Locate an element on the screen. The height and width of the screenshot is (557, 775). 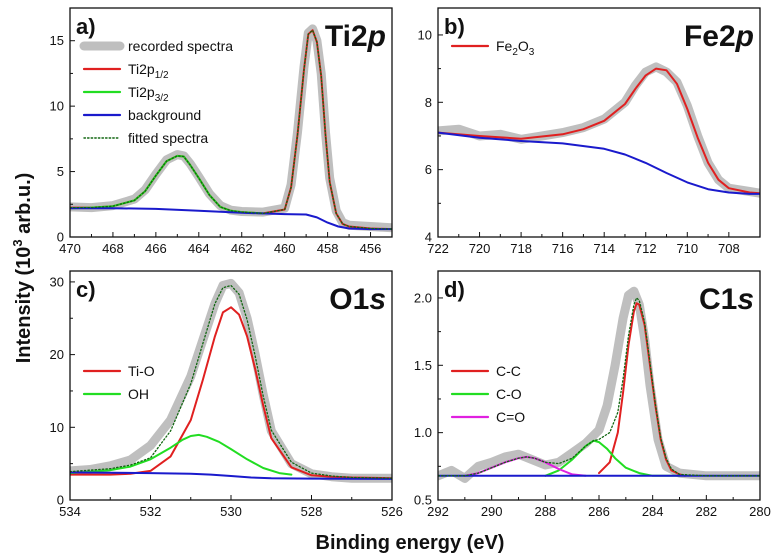
legend-item: C-C is located at coordinates (485, 371).